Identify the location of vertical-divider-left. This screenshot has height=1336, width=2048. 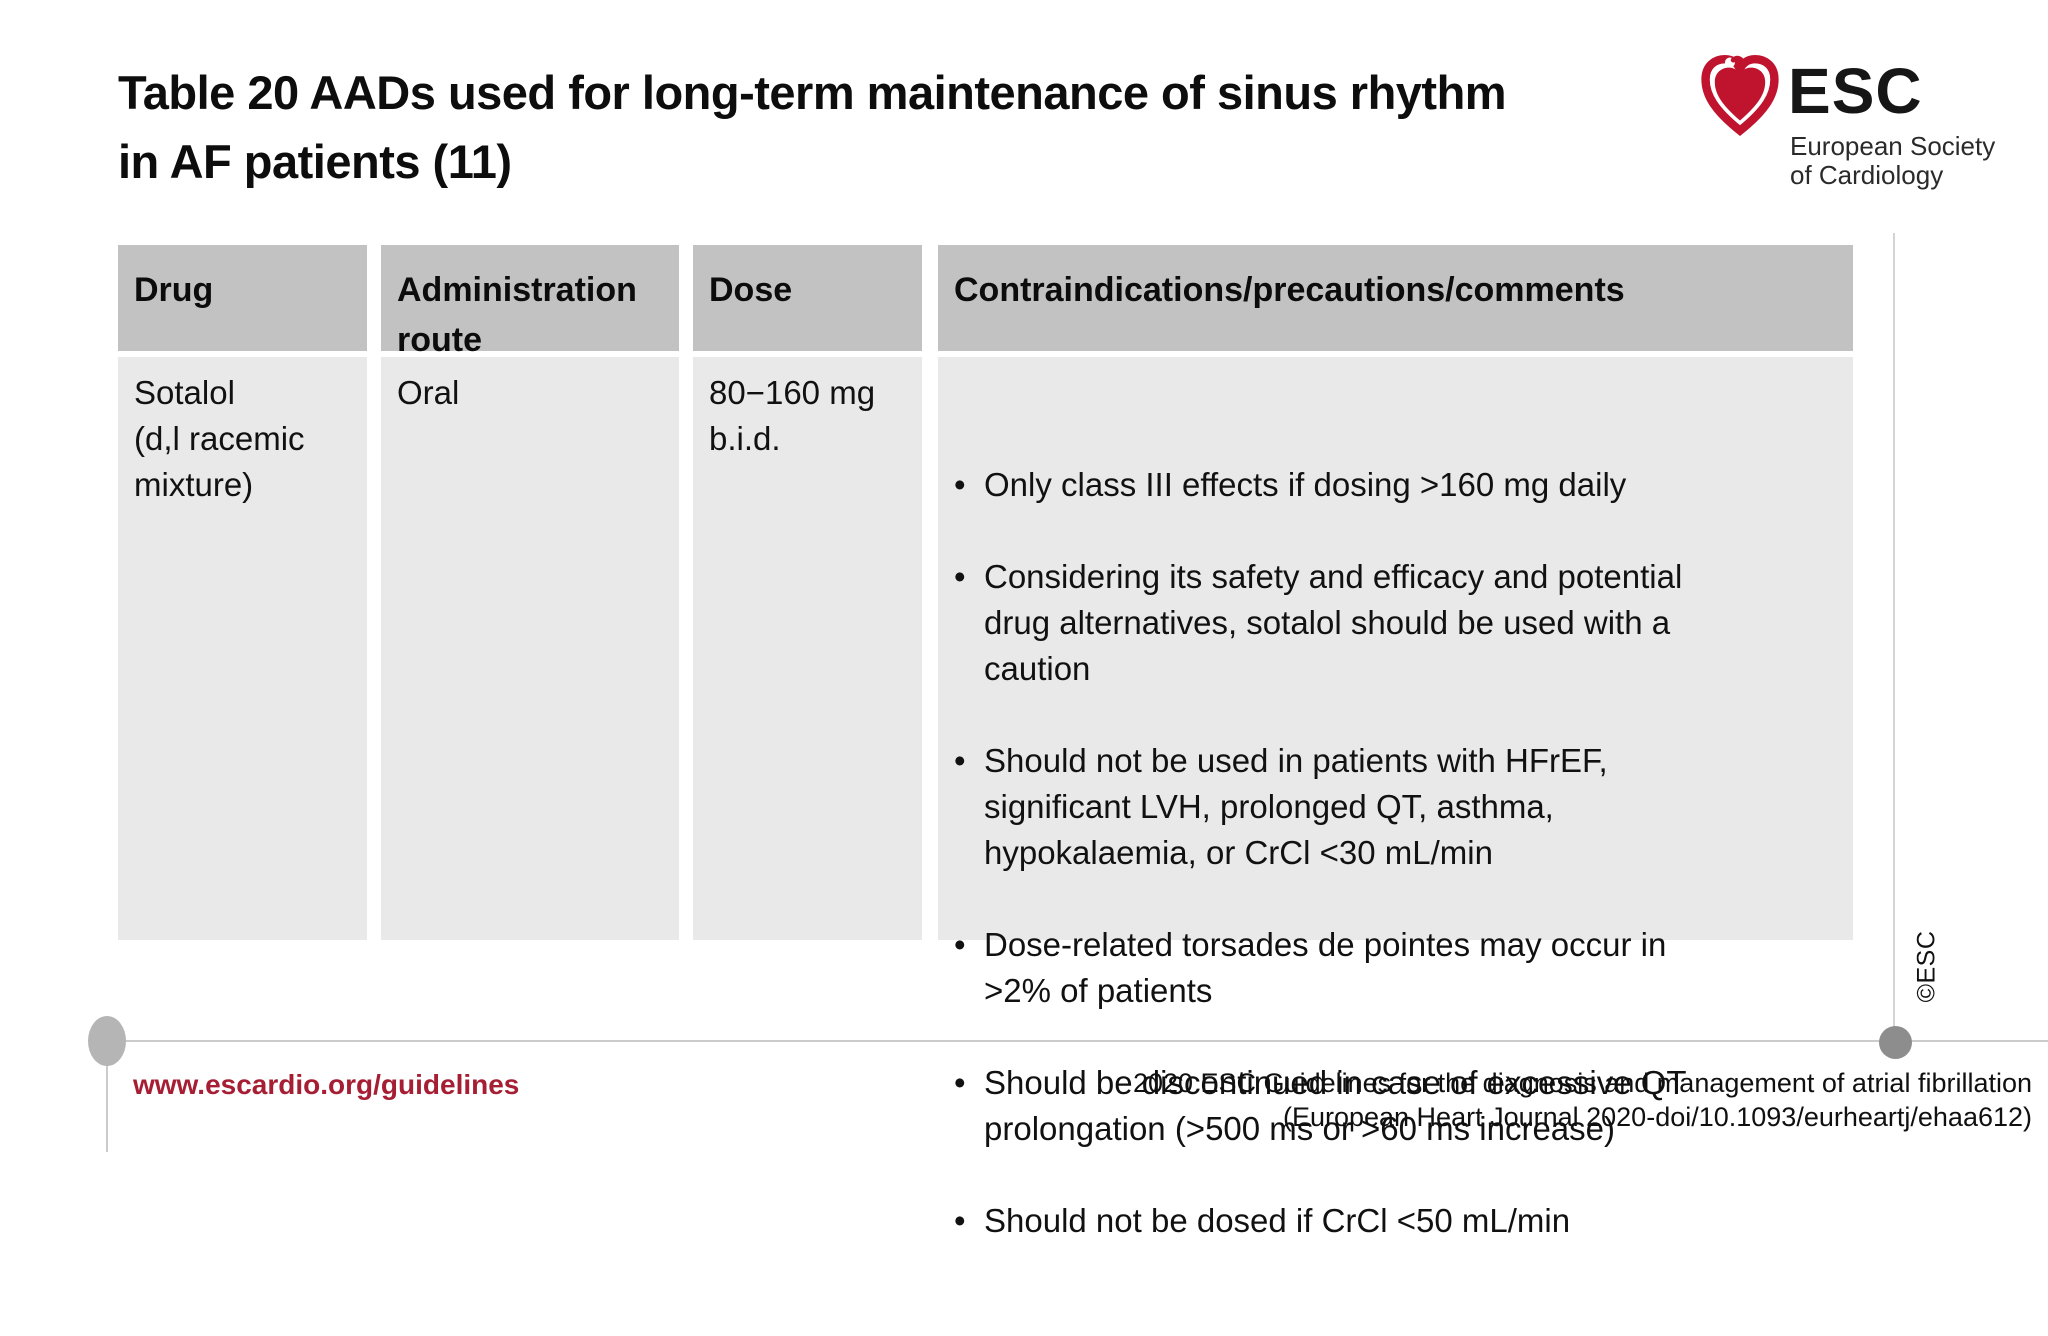
(107, 1096).